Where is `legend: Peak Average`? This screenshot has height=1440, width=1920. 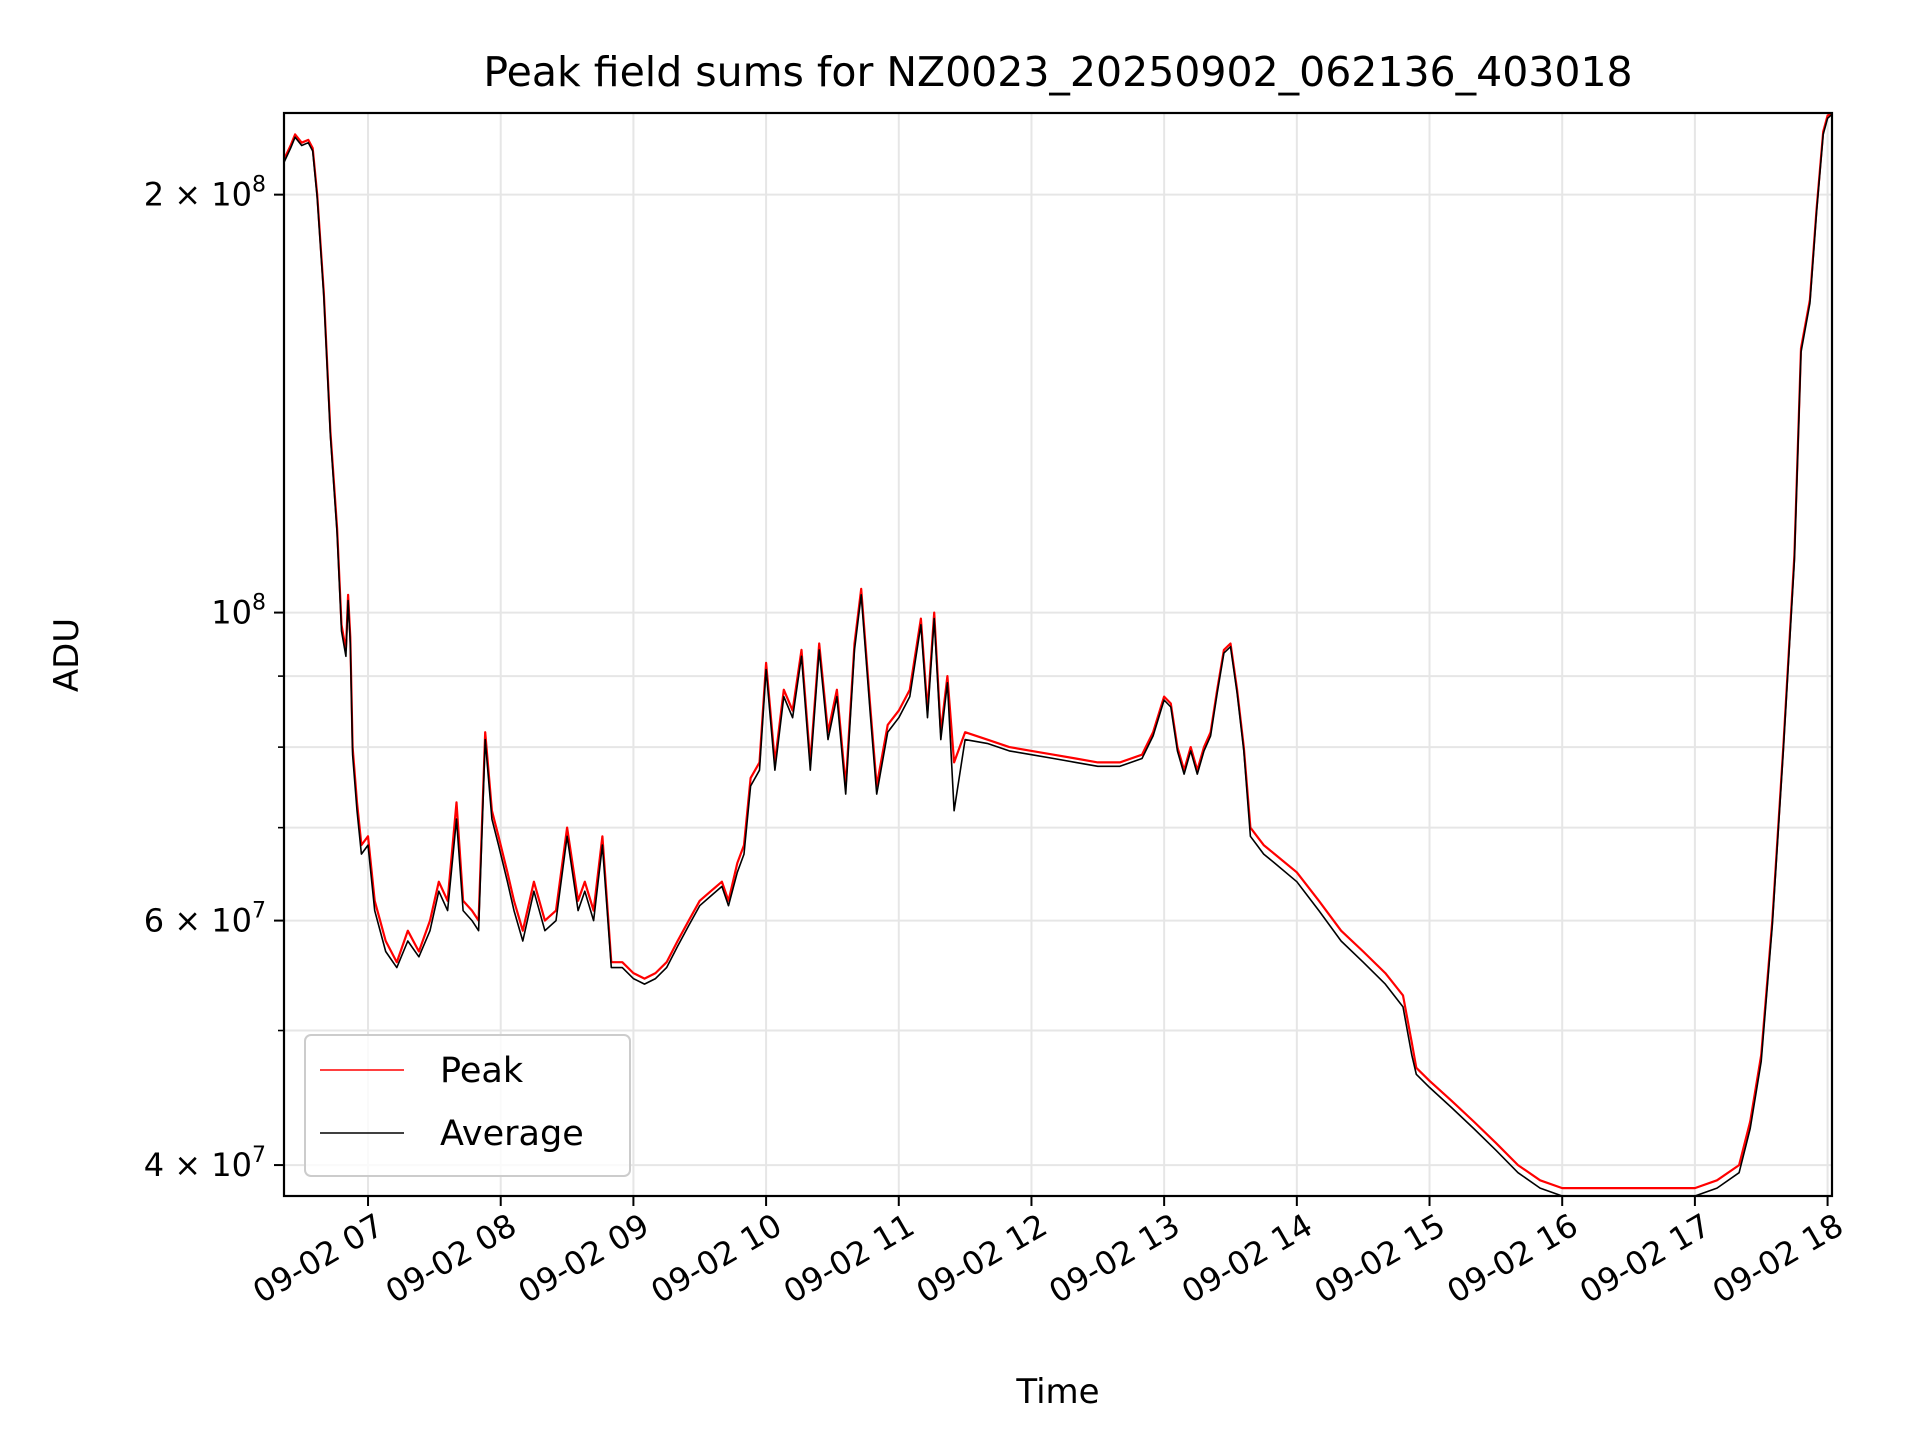
legend: Peak Average is located at coordinates (467, 1105).